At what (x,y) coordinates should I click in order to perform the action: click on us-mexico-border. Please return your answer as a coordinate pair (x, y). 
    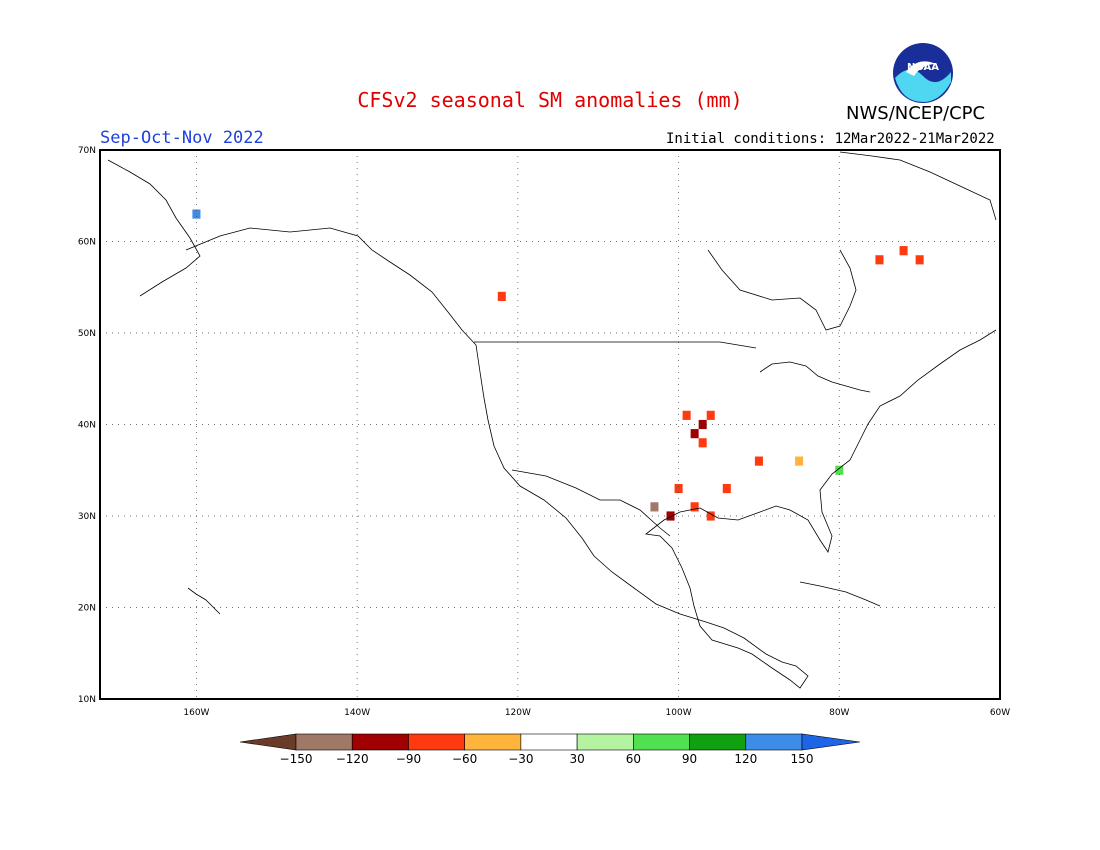
    Looking at the image, I should click on (591, 503).